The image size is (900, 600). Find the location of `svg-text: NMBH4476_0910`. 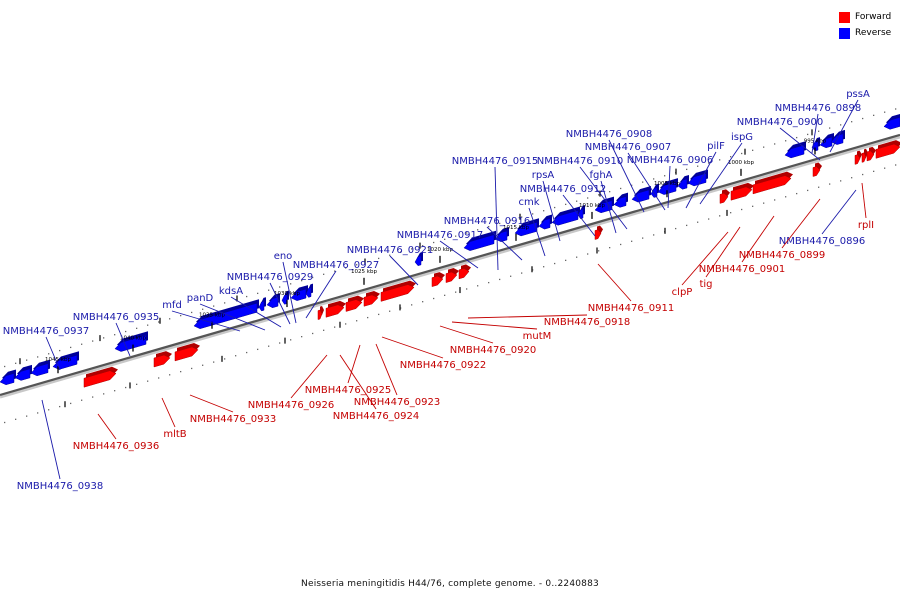

svg-text: NMBH4476_0910 is located at coordinates (580, 161).